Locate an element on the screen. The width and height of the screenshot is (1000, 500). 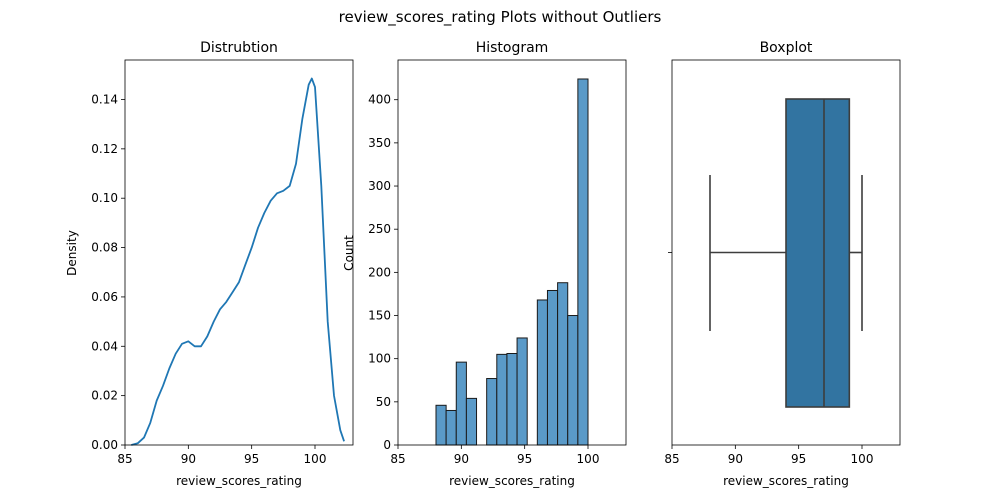
density|0-xtick-label: 100 is located at coordinates (315, 459).